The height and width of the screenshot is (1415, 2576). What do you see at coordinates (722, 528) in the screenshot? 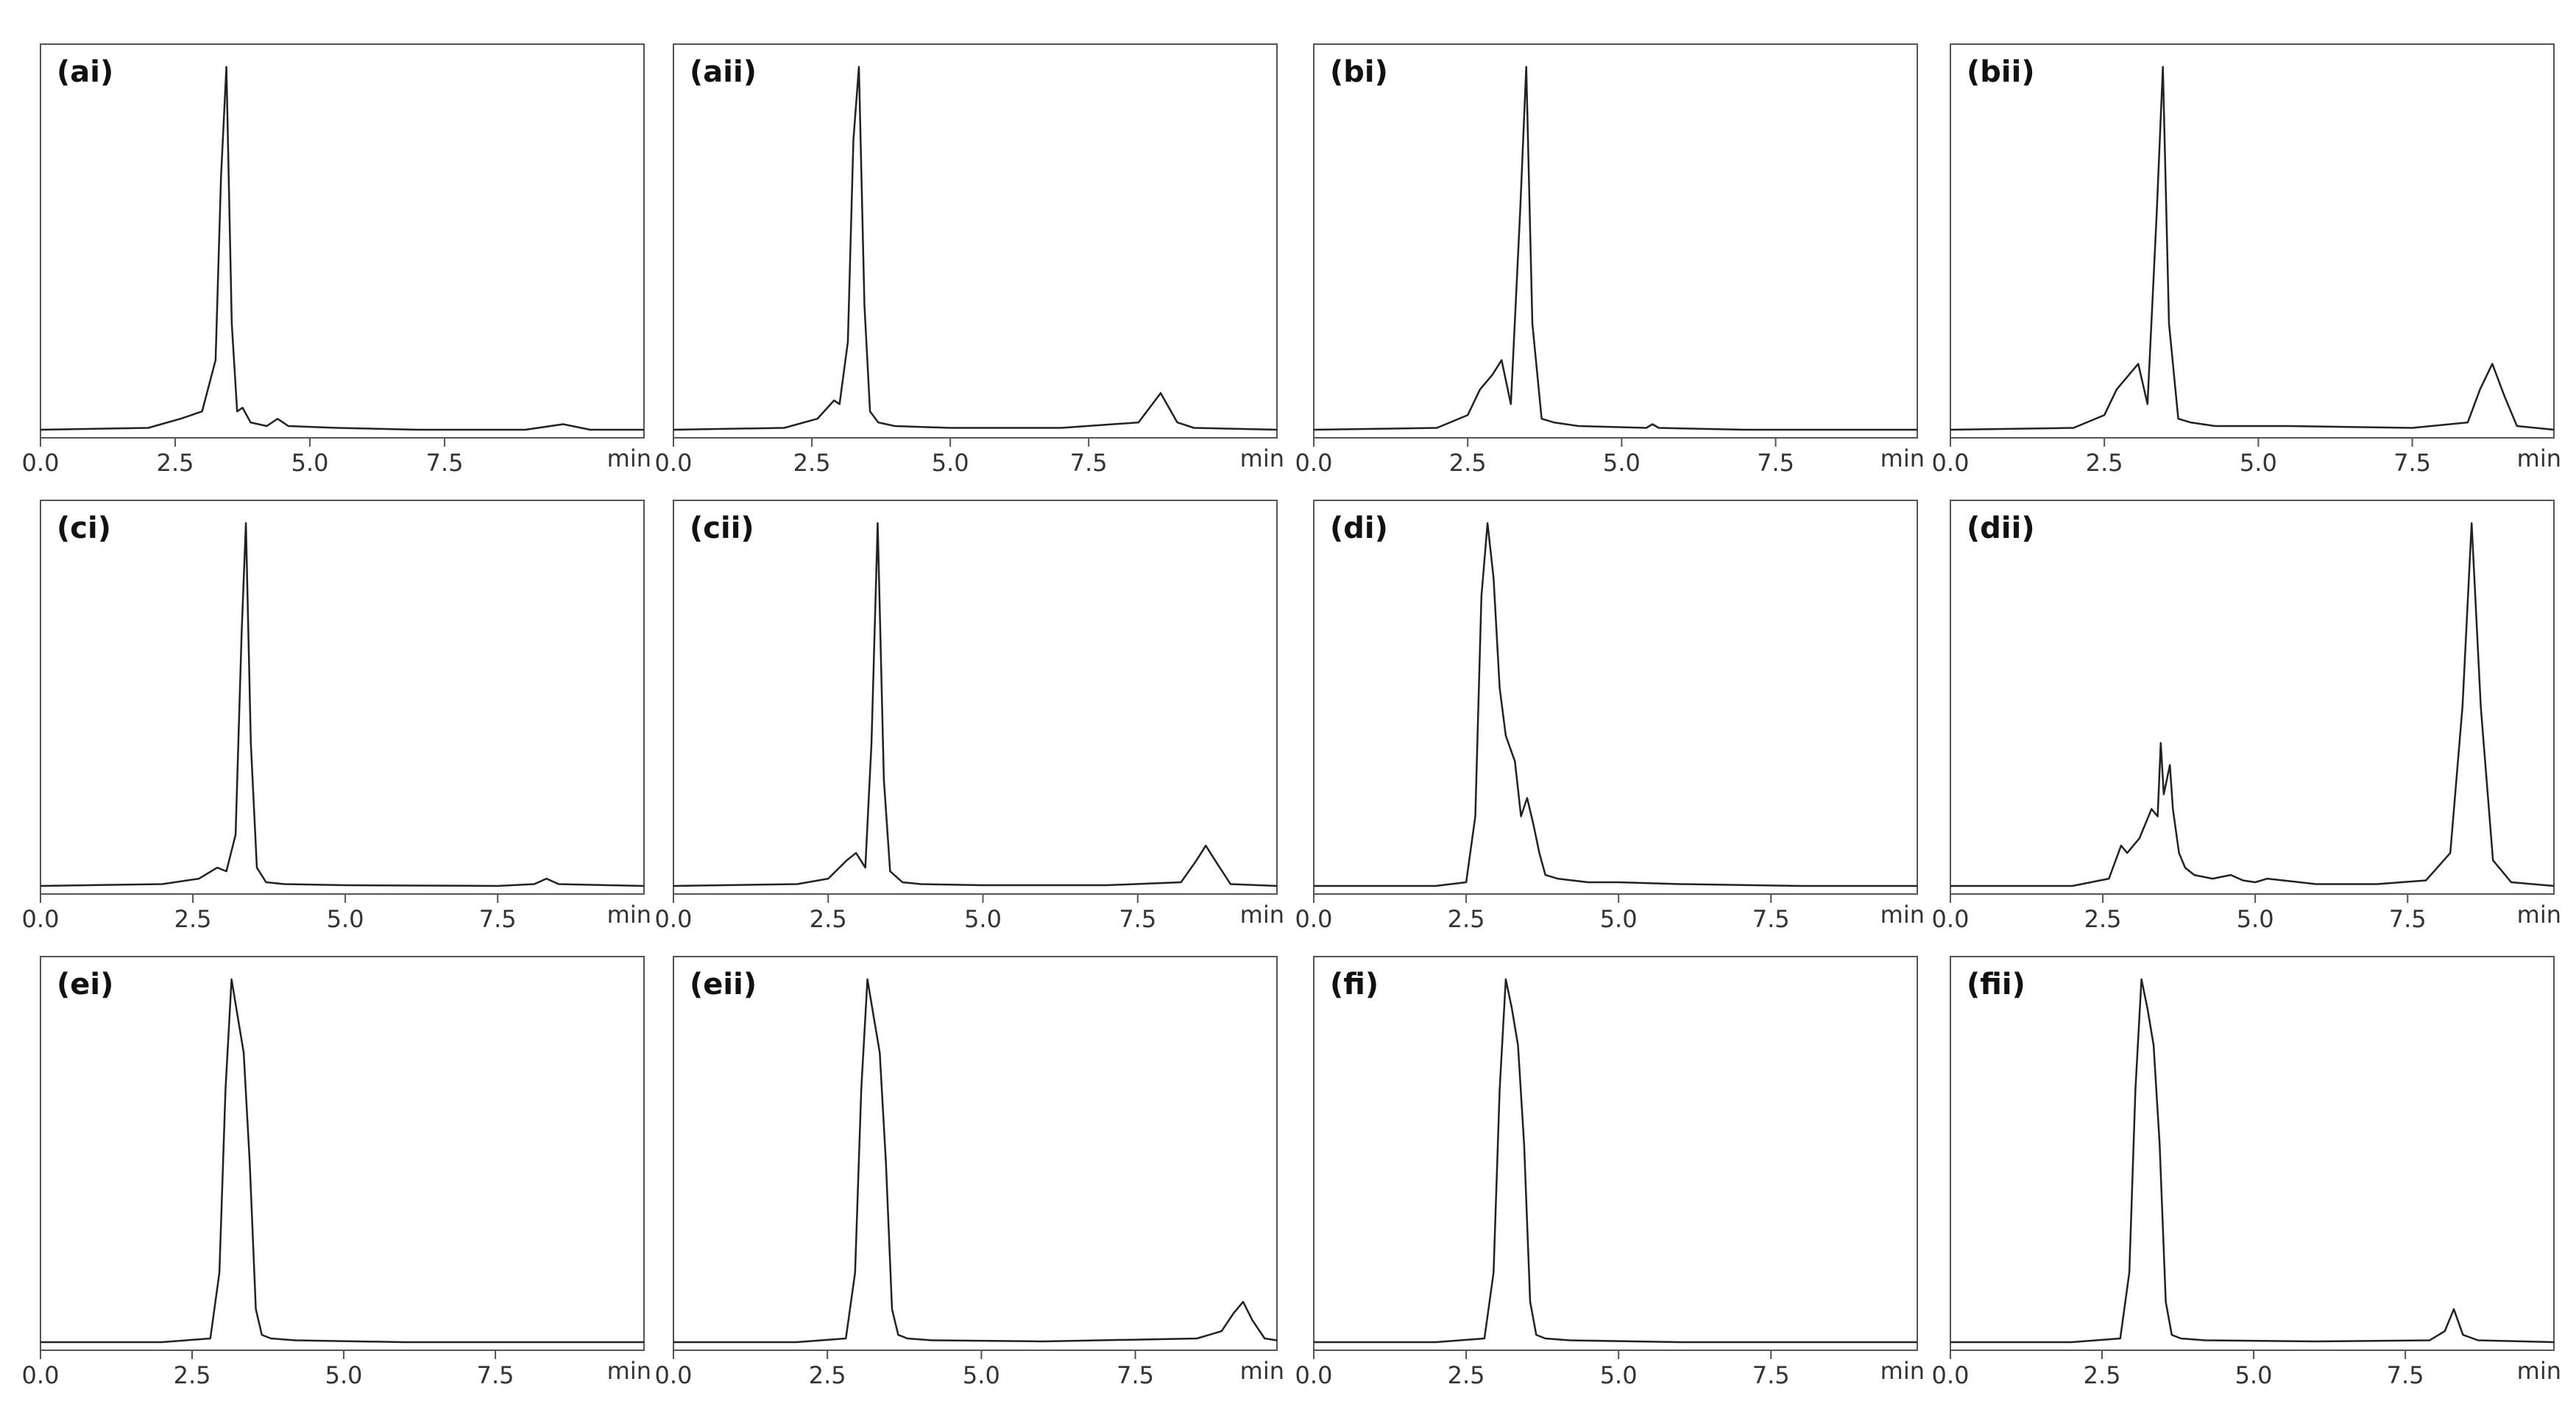
I see `panel-label: (cii)` at bounding box center [722, 528].